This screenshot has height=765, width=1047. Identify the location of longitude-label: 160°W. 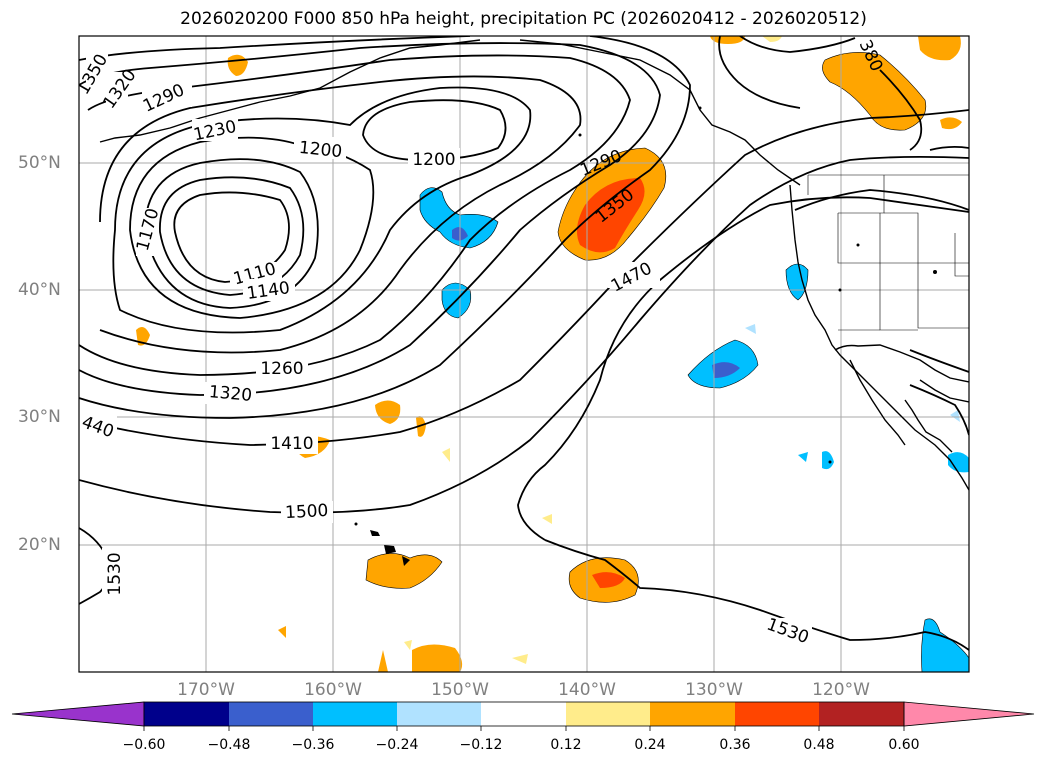
(333, 690).